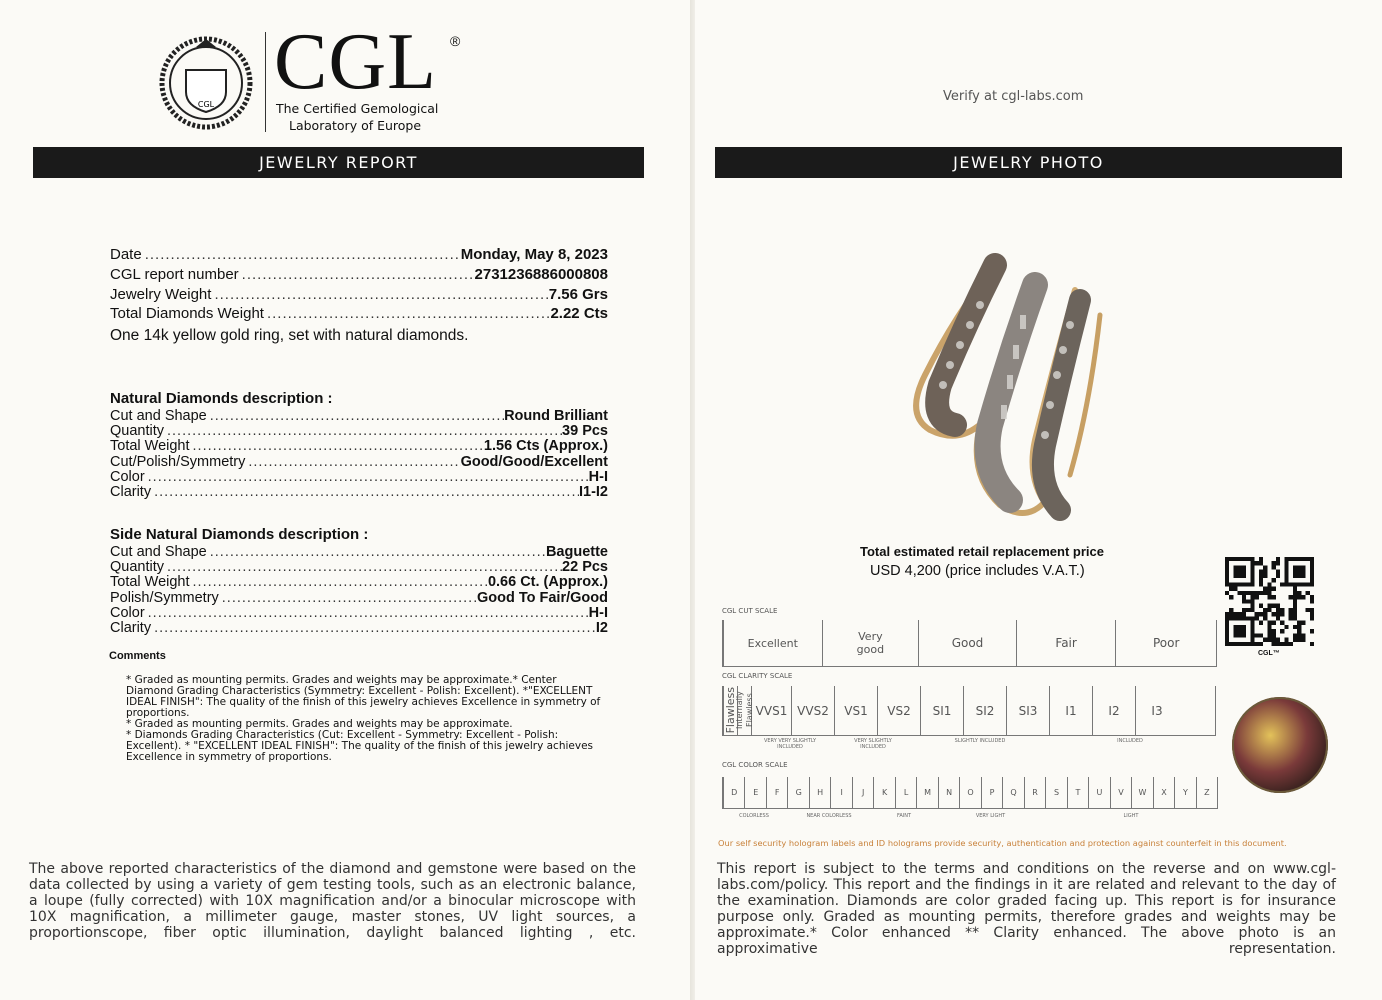 The width and height of the screenshot is (1382, 1000). What do you see at coordinates (1269, 653) in the screenshot?
I see `qr-label: CGL™` at bounding box center [1269, 653].